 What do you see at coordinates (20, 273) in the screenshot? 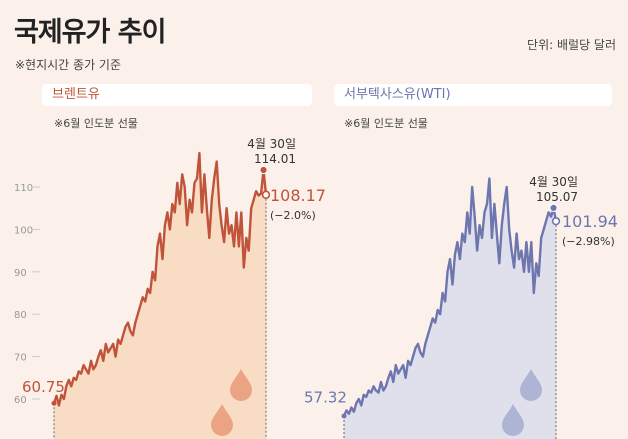
I see `y-tick-label: 90` at bounding box center [20, 273].